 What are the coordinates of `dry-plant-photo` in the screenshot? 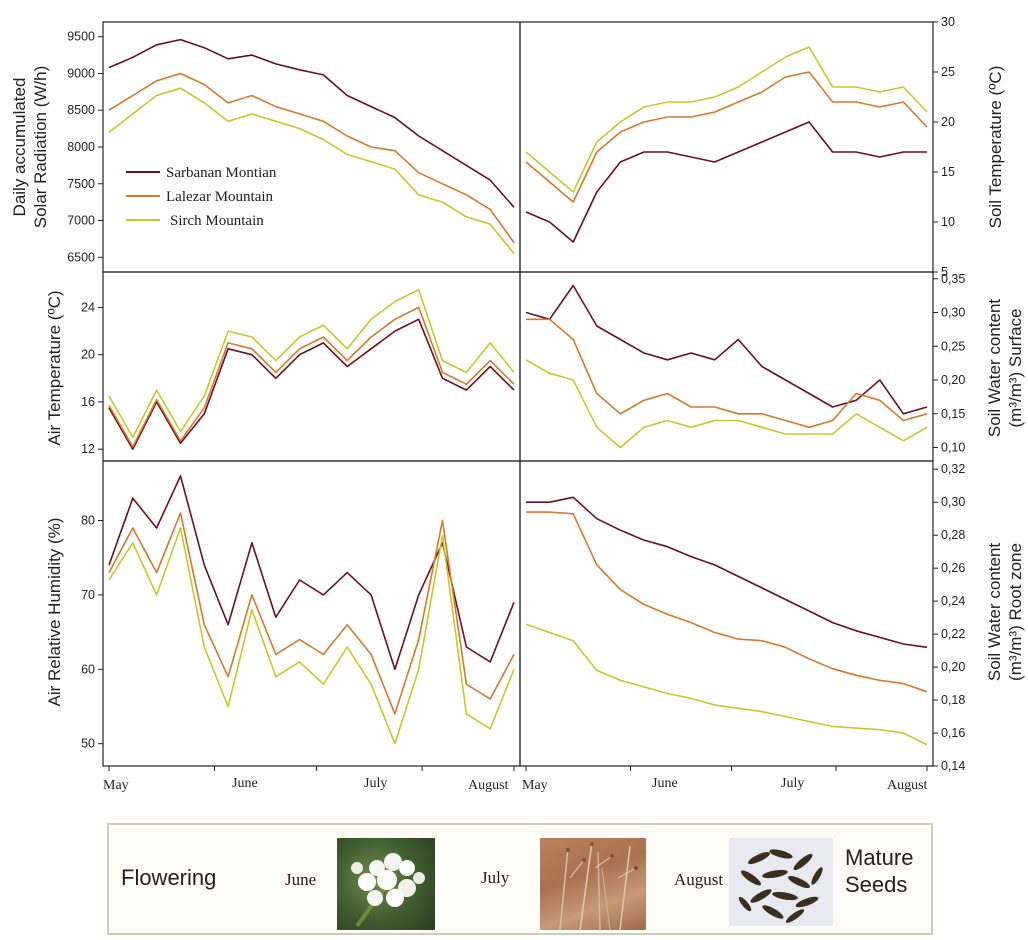 It's located at (593, 884).